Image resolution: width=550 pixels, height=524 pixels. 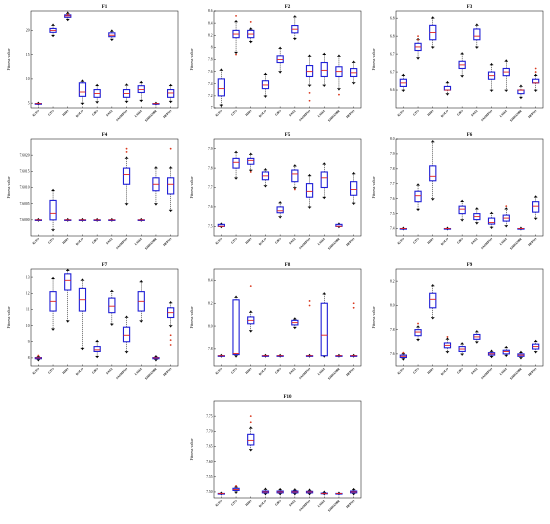 I want to click on y-tick-label: 7.6000, so click(x=25, y=220).